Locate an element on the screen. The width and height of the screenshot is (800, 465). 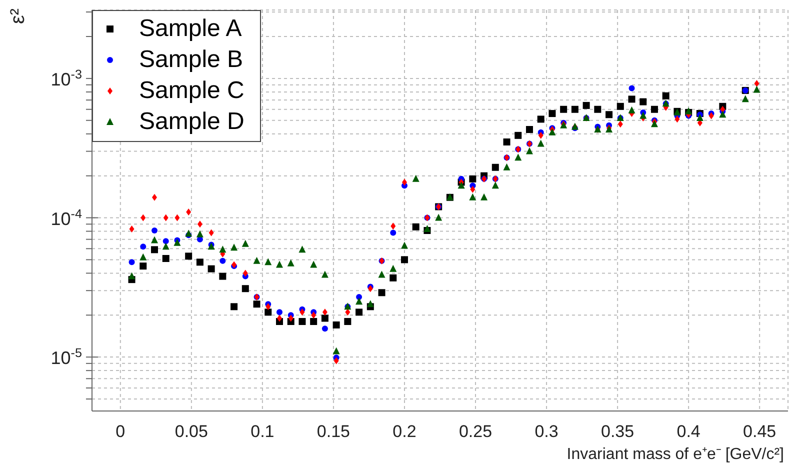
legend-label: Sample C is located at coordinates (191, 91).